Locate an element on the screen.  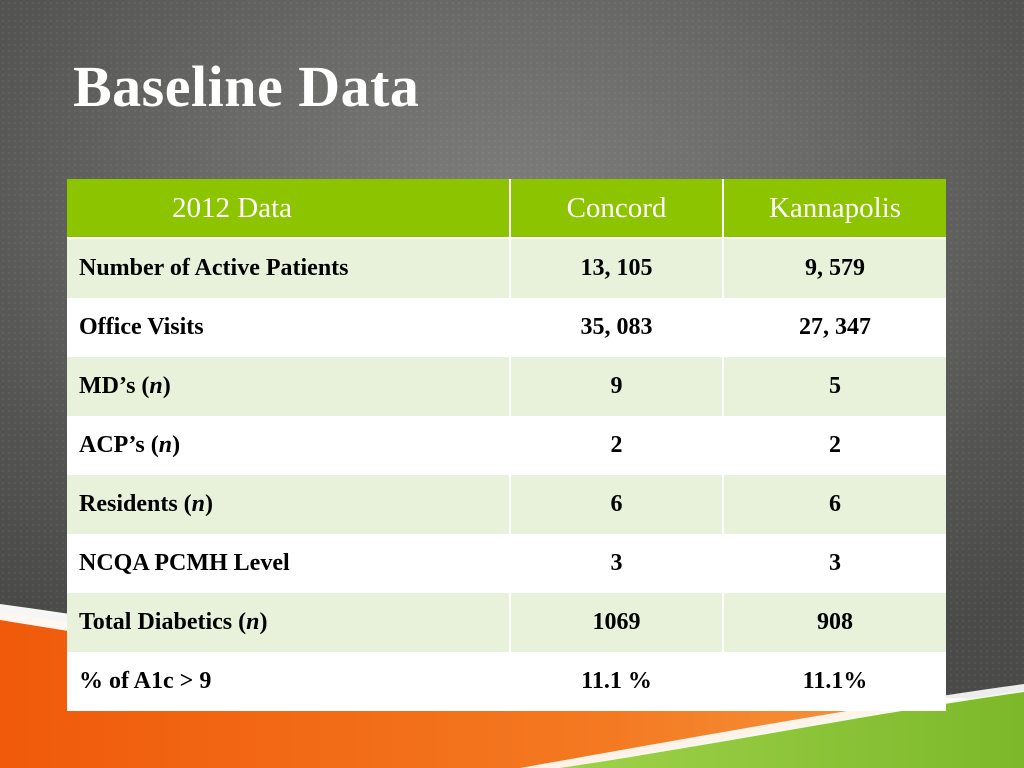
row-label: Residents (n) is located at coordinates (289, 504).